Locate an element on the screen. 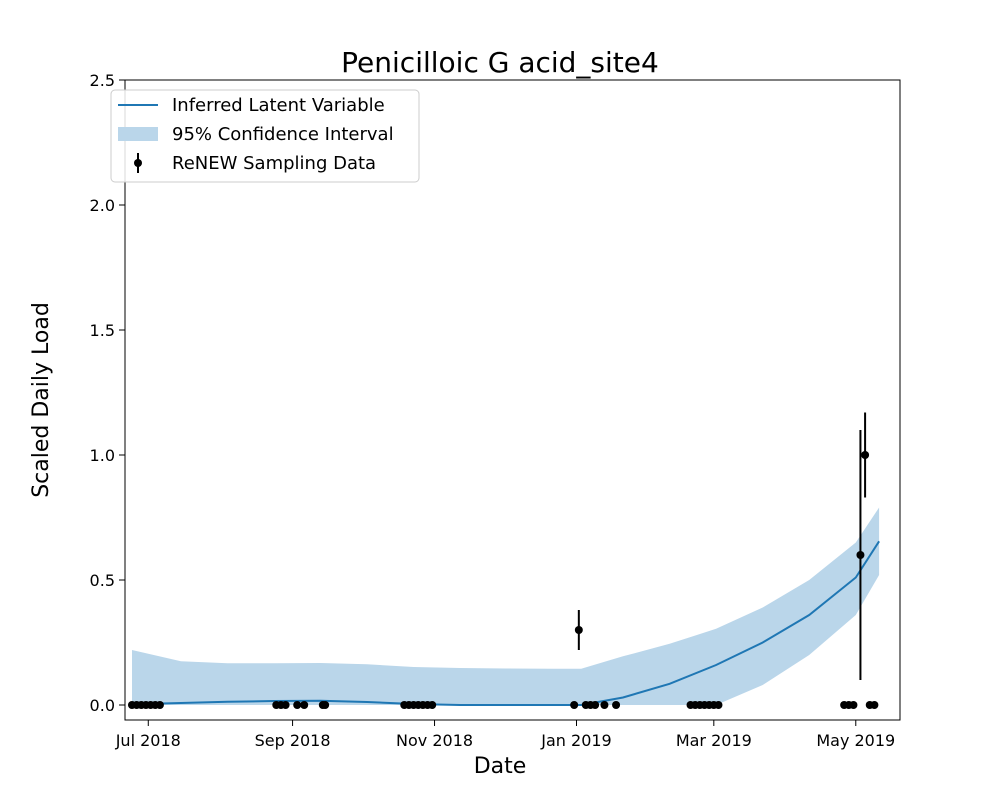  y-axis: 0.0 0.5 1.0 1.5 2.0 2.5 is located at coordinates (107, 393).